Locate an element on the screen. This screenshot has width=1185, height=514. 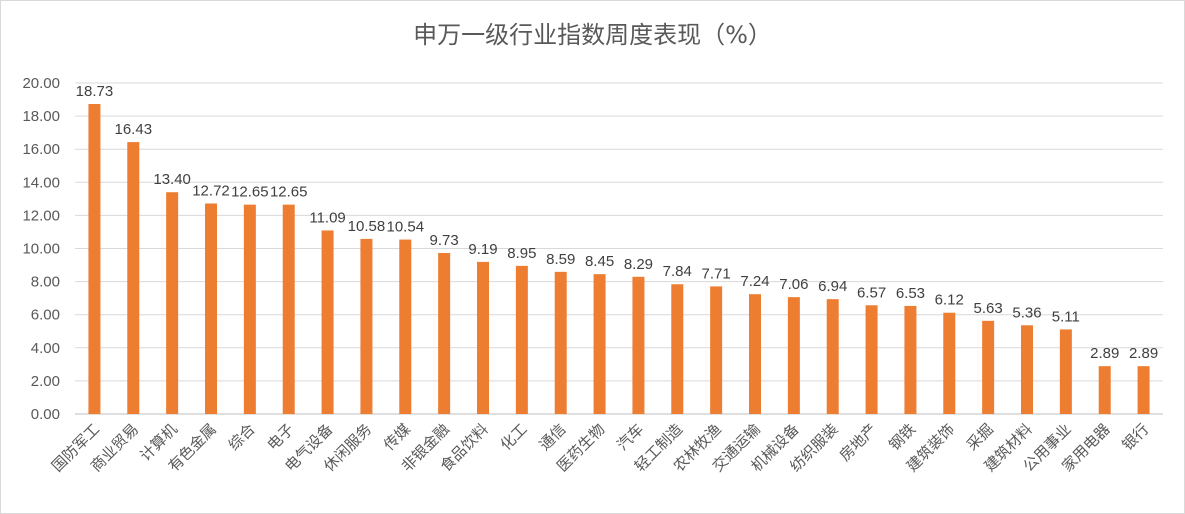
category-label: 通信 is located at coordinates (553, 437).